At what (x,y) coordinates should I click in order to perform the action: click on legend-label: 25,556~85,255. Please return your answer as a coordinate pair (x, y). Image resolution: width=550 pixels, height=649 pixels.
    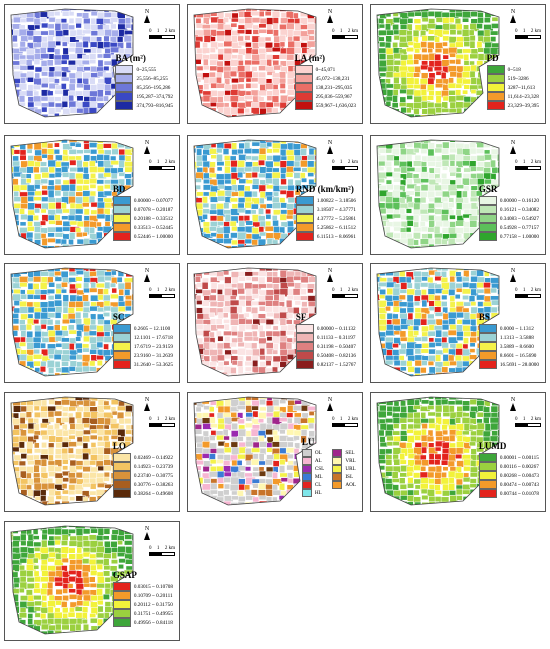
    Looking at the image, I should click on (152, 78).